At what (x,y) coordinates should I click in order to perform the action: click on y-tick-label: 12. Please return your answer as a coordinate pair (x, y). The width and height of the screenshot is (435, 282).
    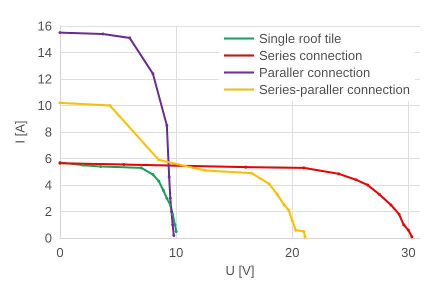
    Looking at the image, I should click on (45, 79).